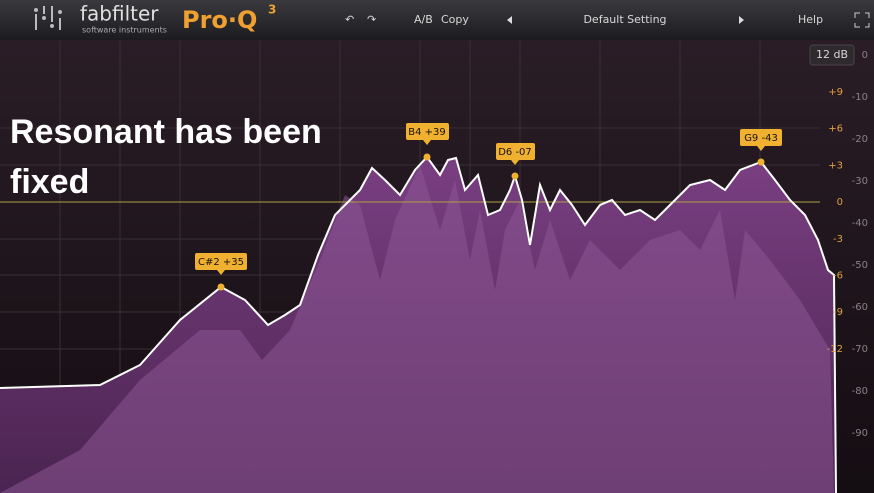 The image size is (874, 493). What do you see at coordinates (838, 312) in the screenshot?
I see `gain-scale-label: -9` at bounding box center [838, 312].